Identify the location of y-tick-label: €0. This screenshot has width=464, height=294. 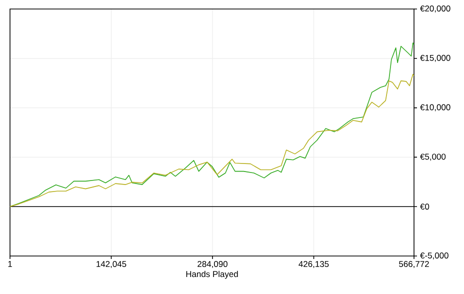
(425, 207).